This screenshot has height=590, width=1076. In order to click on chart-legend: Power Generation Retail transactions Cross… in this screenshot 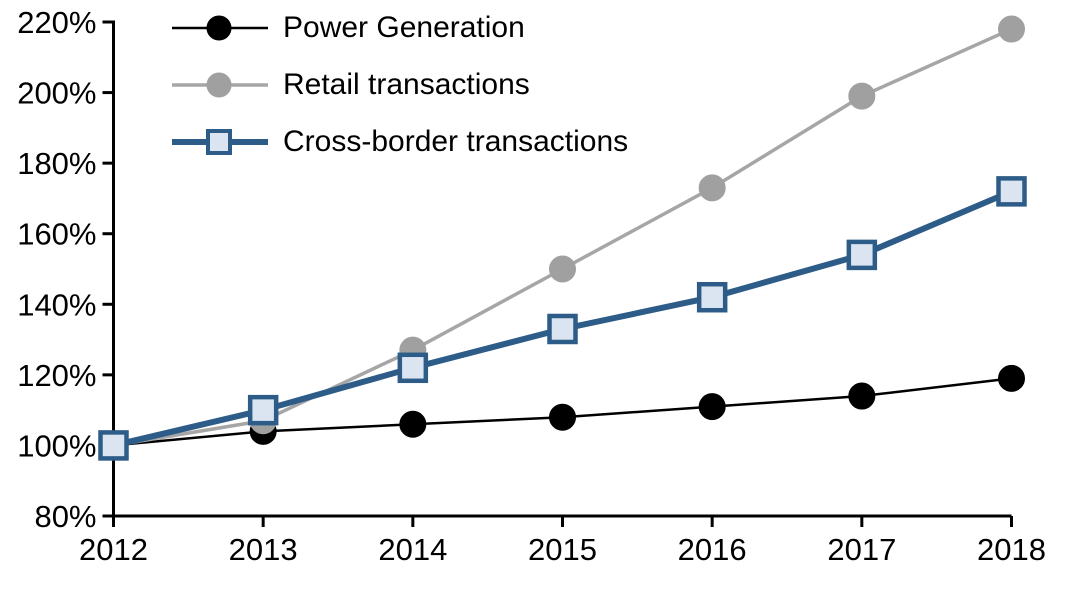, I will do `click(399, 85)`.